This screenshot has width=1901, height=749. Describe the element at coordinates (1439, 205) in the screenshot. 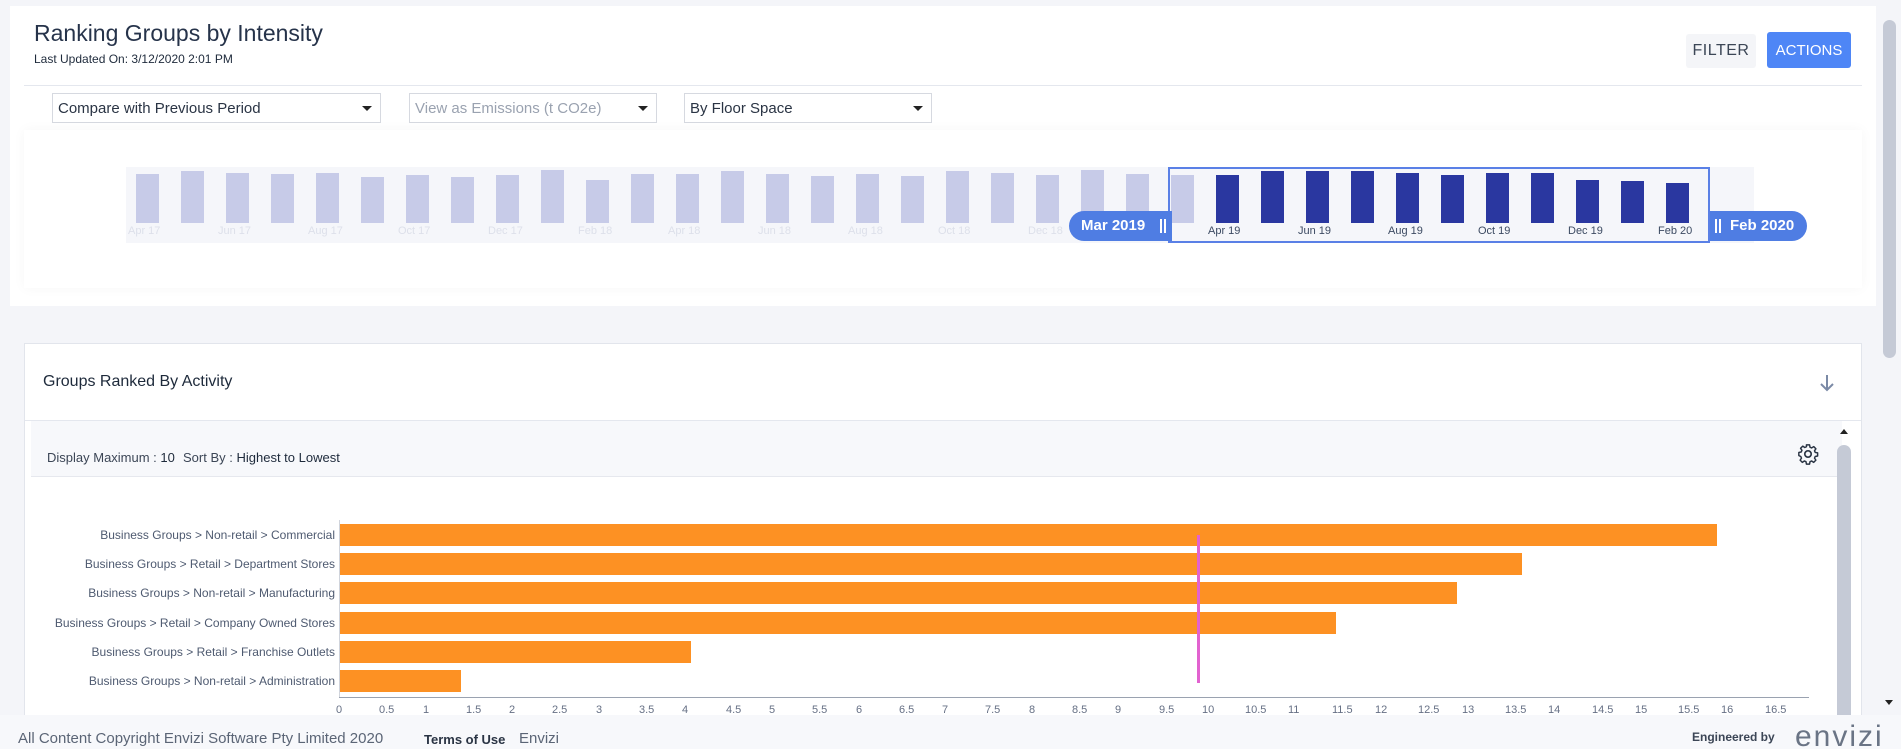

I see `timeline-selection` at that location.